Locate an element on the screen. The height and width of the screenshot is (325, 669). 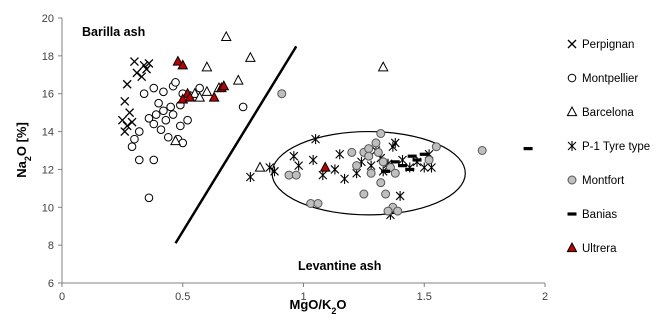
x-tick-label: 1.5 is located at coordinates (424, 297).